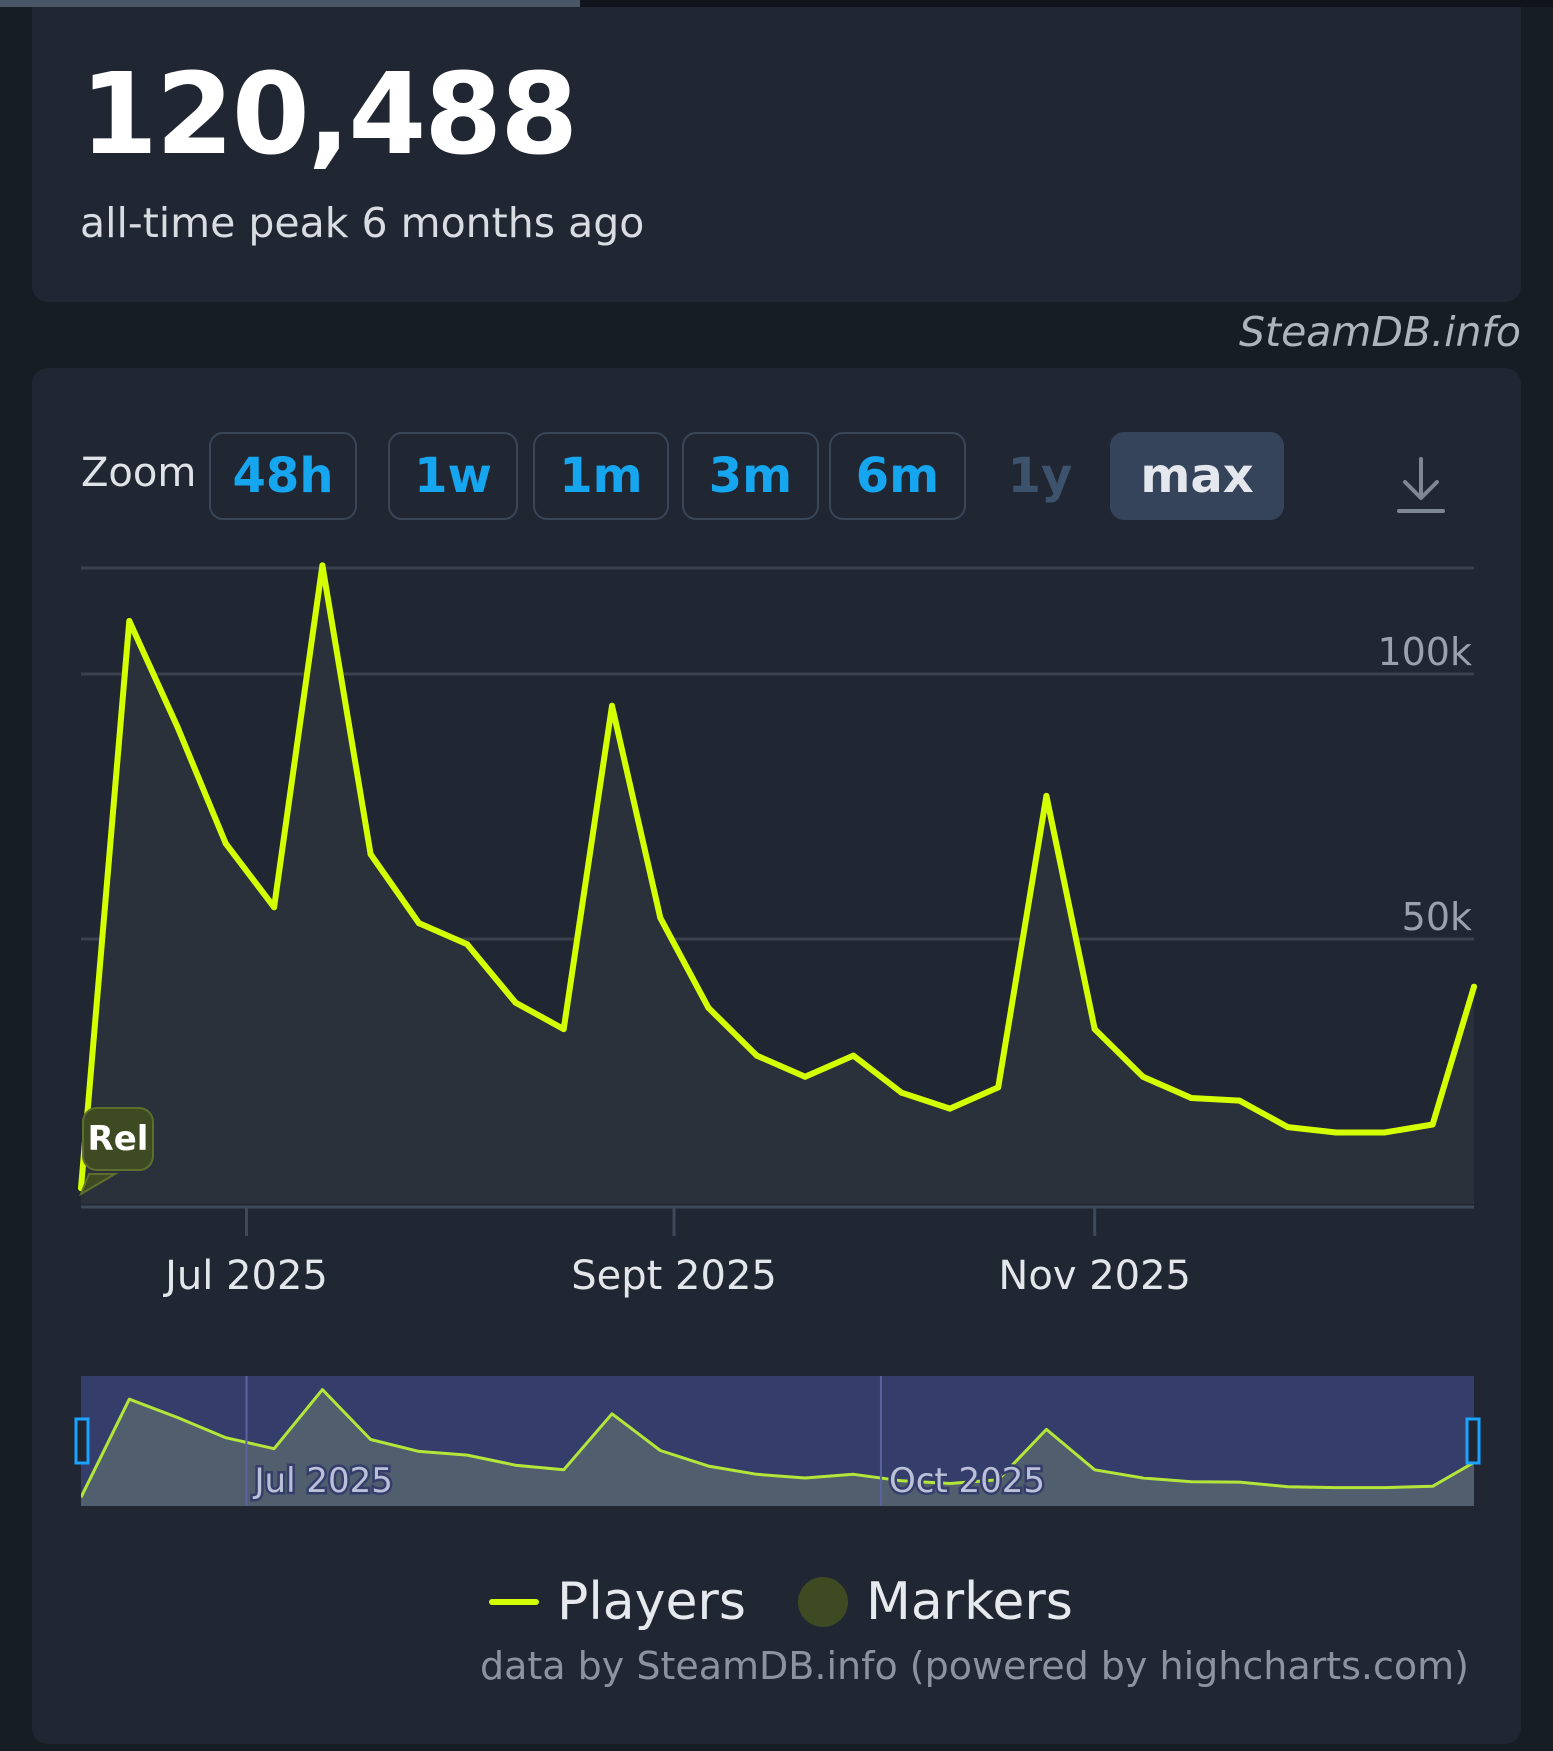 Image resolution: width=1553 pixels, height=1751 pixels. Describe the element at coordinates (967, 1481) in the screenshot. I see `navigator-tick-label: Oct 2025` at that location.